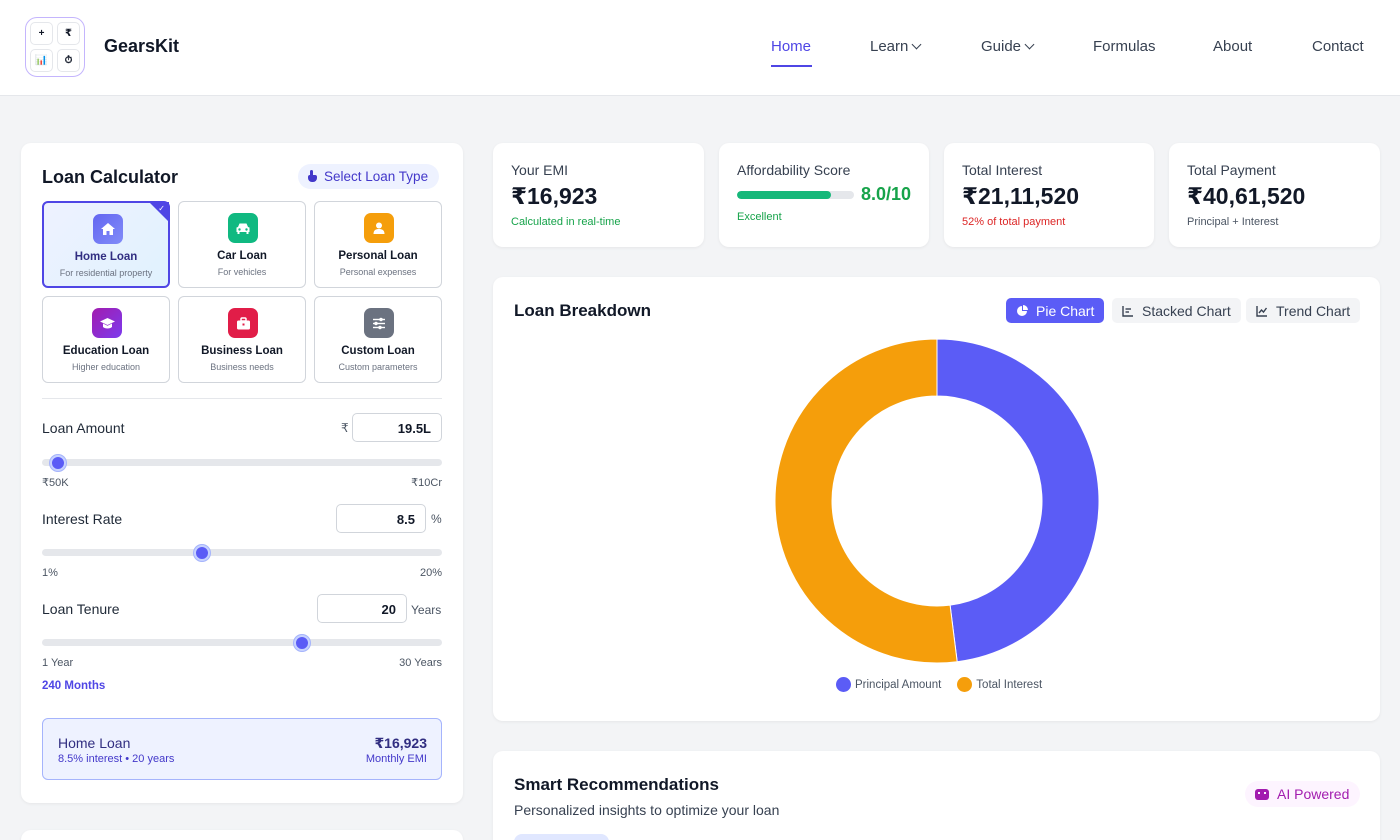 The image size is (1400, 840). What do you see at coordinates (243, 228) in the screenshot?
I see `car-icon` at bounding box center [243, 228].